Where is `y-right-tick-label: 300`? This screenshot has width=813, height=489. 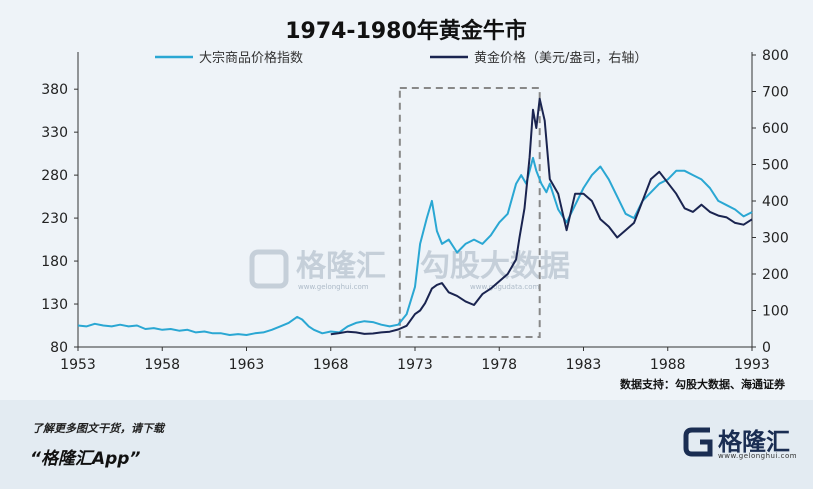 y-right-tick-label: 300 is located at coordinates (775, 239).